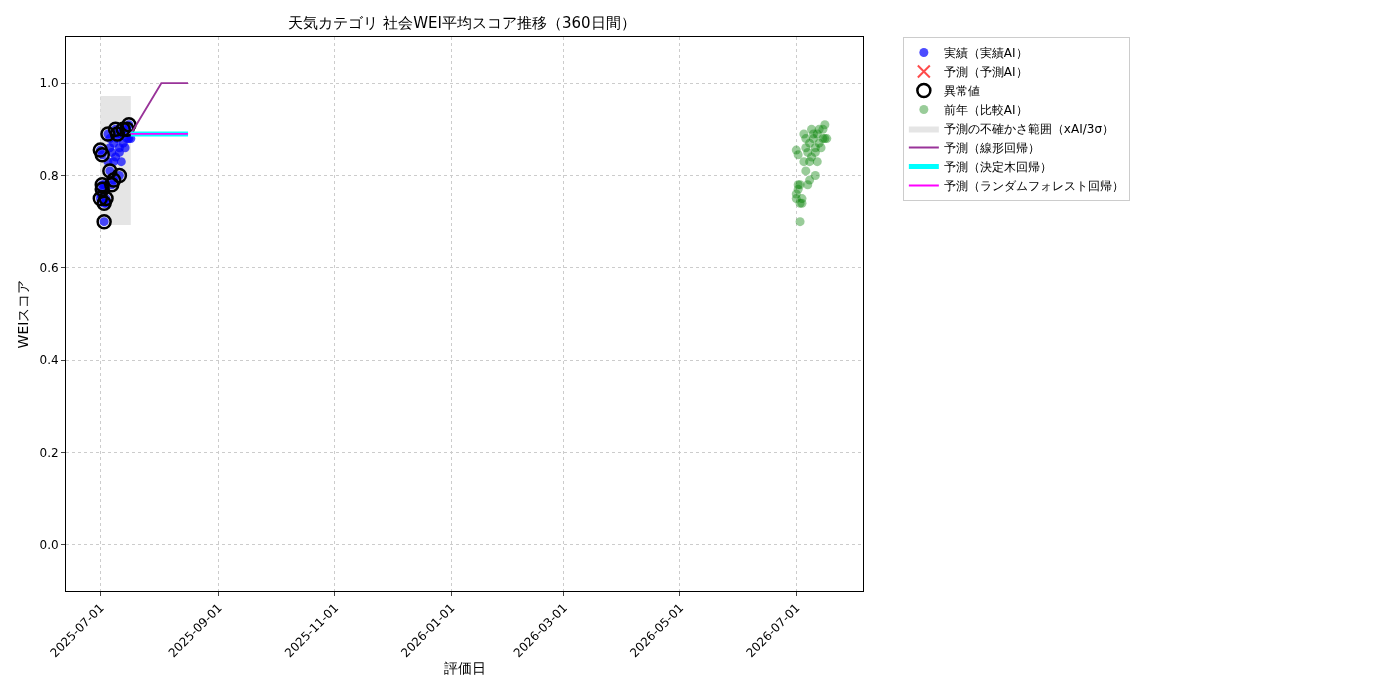 This screenshot has height=700, width=1400. What do you see at coordinates (464, 668) in the screenshot?
I see `x-axis-title: 評価日` at bounding box center [464, 668].